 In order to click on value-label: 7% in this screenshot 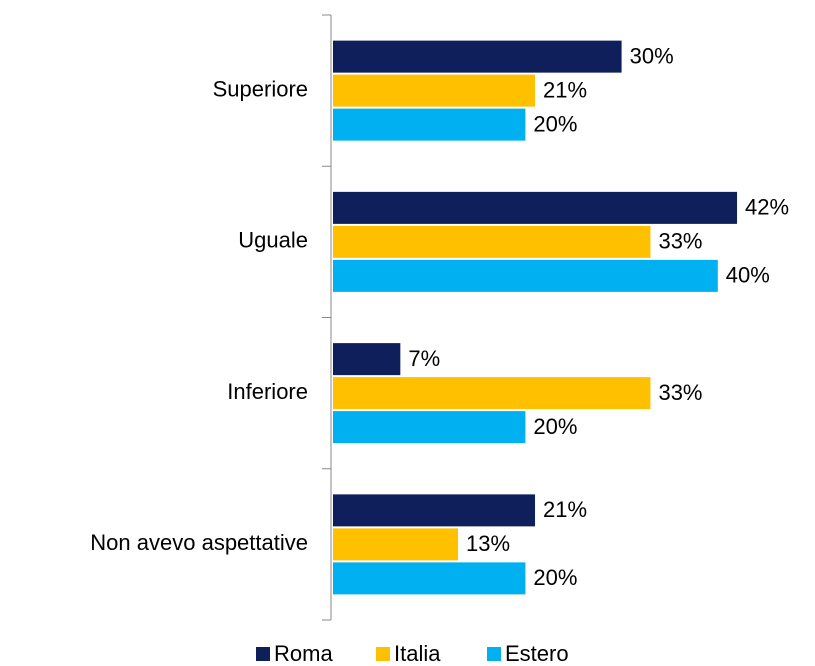, I will do `click(424, 358)`.